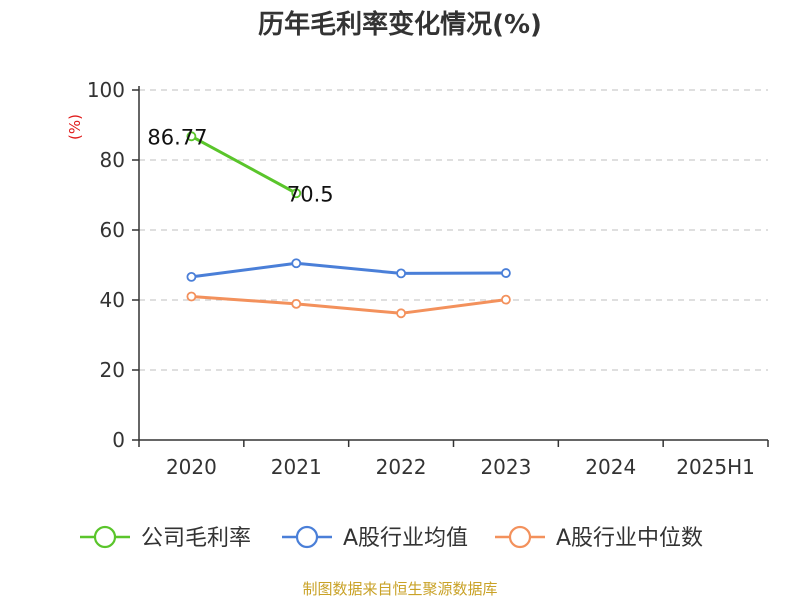 Image resolution: width=800 pixels, height=600 pixels. Describe the element at coordinates (191, 276) in the screenshot. I see `series-1-point-2020` at that location.